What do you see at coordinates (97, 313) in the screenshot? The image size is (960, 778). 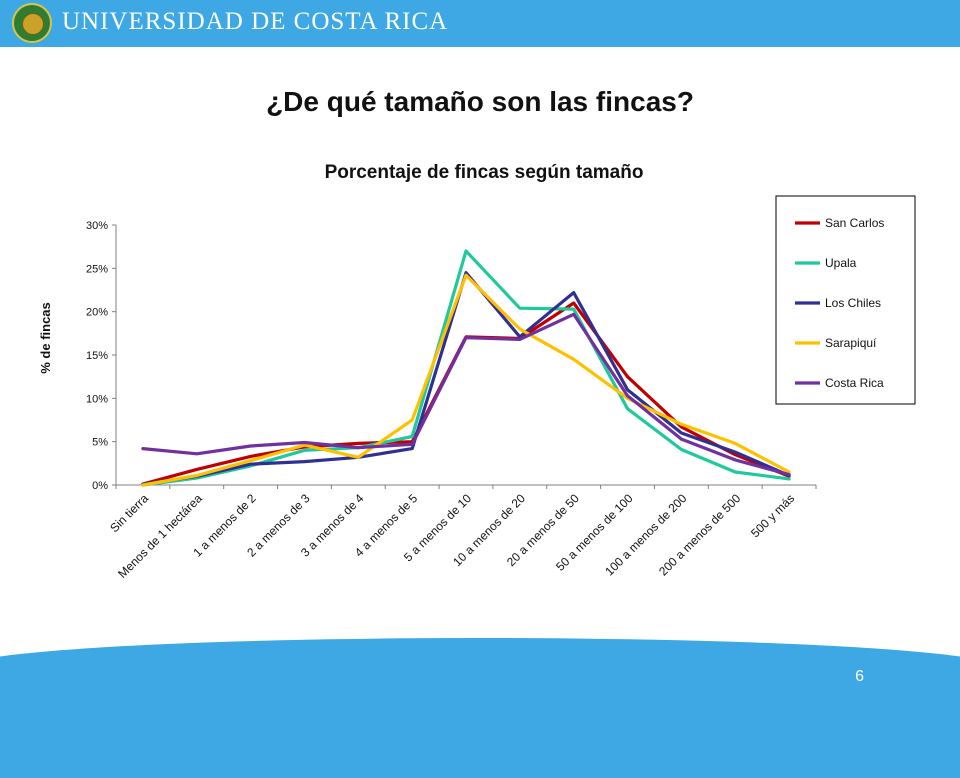 I see `y-tick-label: 20%` at bounding box center [97, 313].